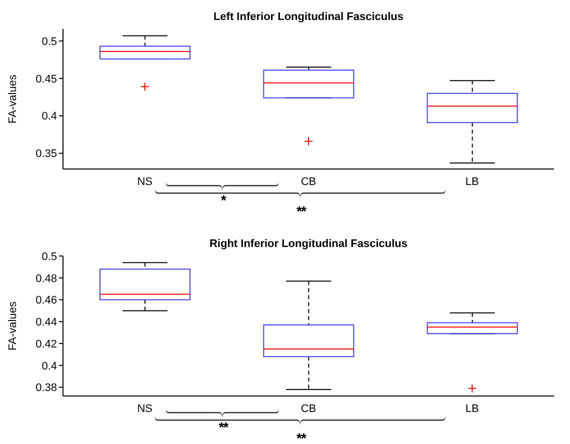 The image size is (570, 444). What do you see at coordinates (46, 322) in the screenshot?
I see `y-tick-label: 0.44` at bounding box center [46, 322].